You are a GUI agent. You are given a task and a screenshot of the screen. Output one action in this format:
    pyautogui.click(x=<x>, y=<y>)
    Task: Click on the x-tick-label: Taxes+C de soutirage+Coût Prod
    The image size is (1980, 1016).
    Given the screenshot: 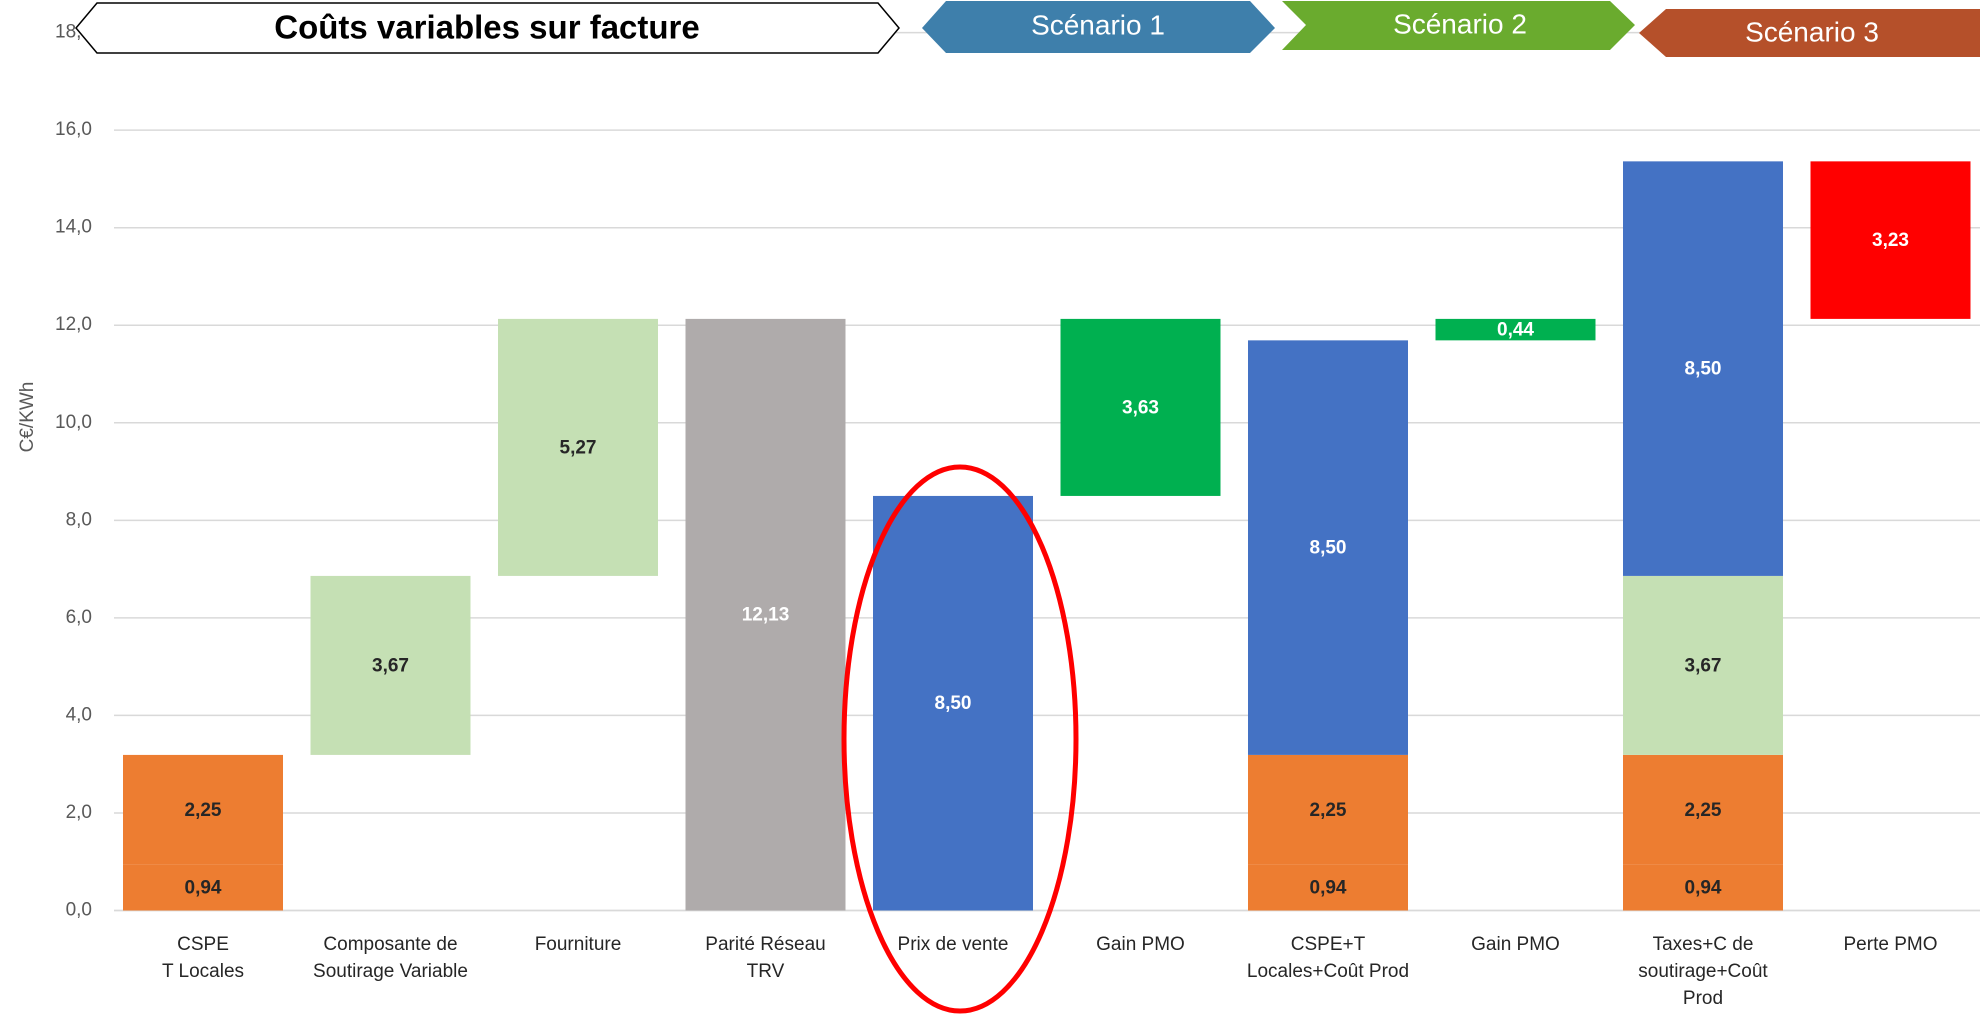 What is the action you would take?
    pyautogui.click(x=1703, y=971)
    